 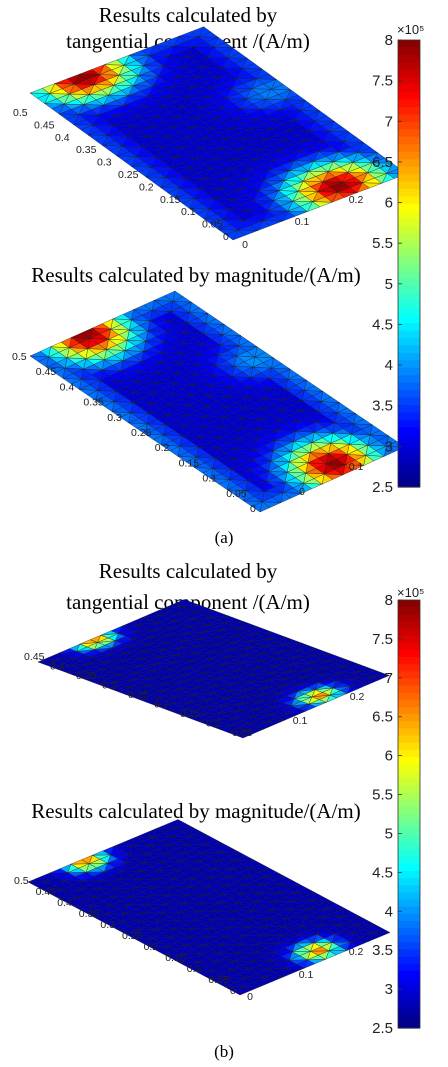 I want to click on colorbar-tick-label: 7.5, so click(x=382, y=81).